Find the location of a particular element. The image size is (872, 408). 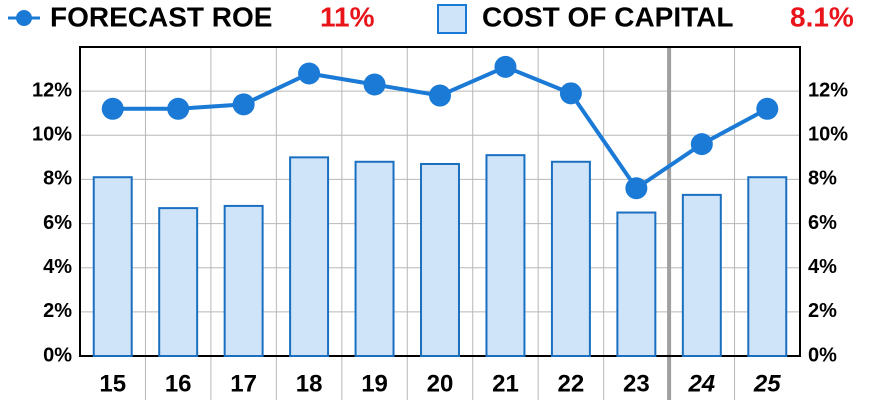

y2-tick-label: 4% is located at coordinates (822, 267).